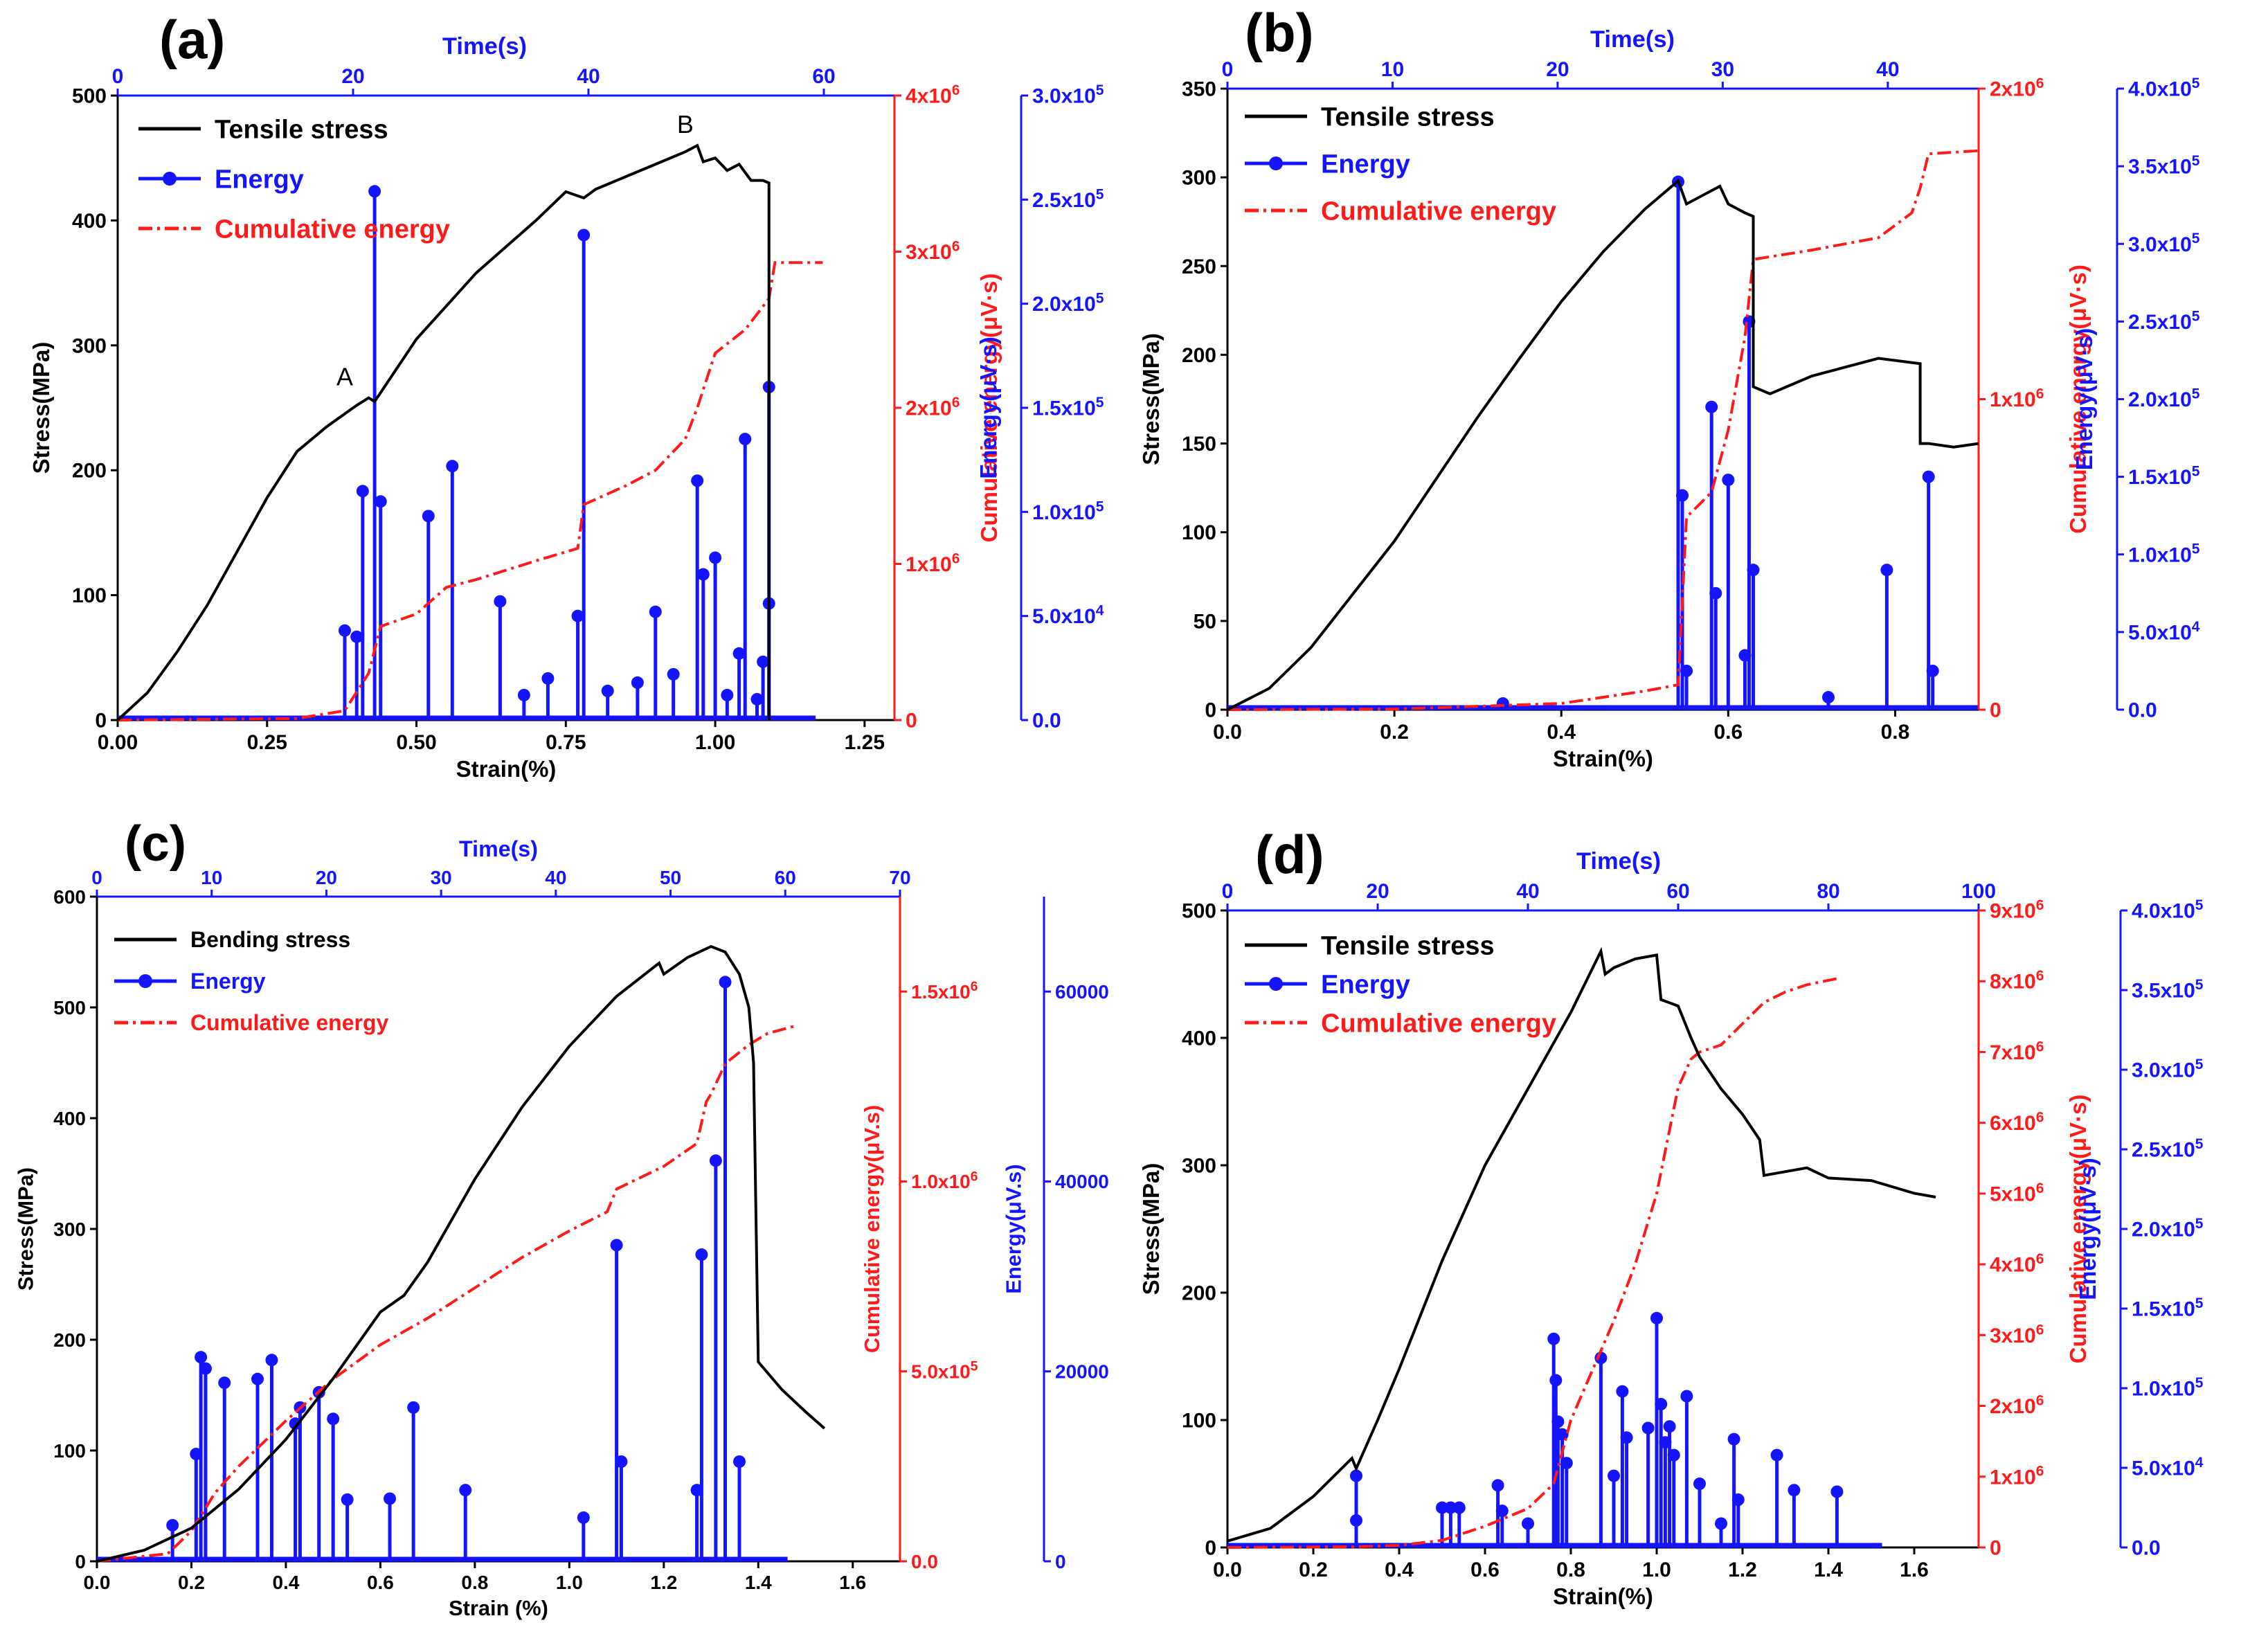 Image resolution: width=2241 pixels, height=1652 pixels. Describe the element at coordinates (1068, 304) in the screenshot. I see `energy-tick-label: 2.0x10⁵` at that location.